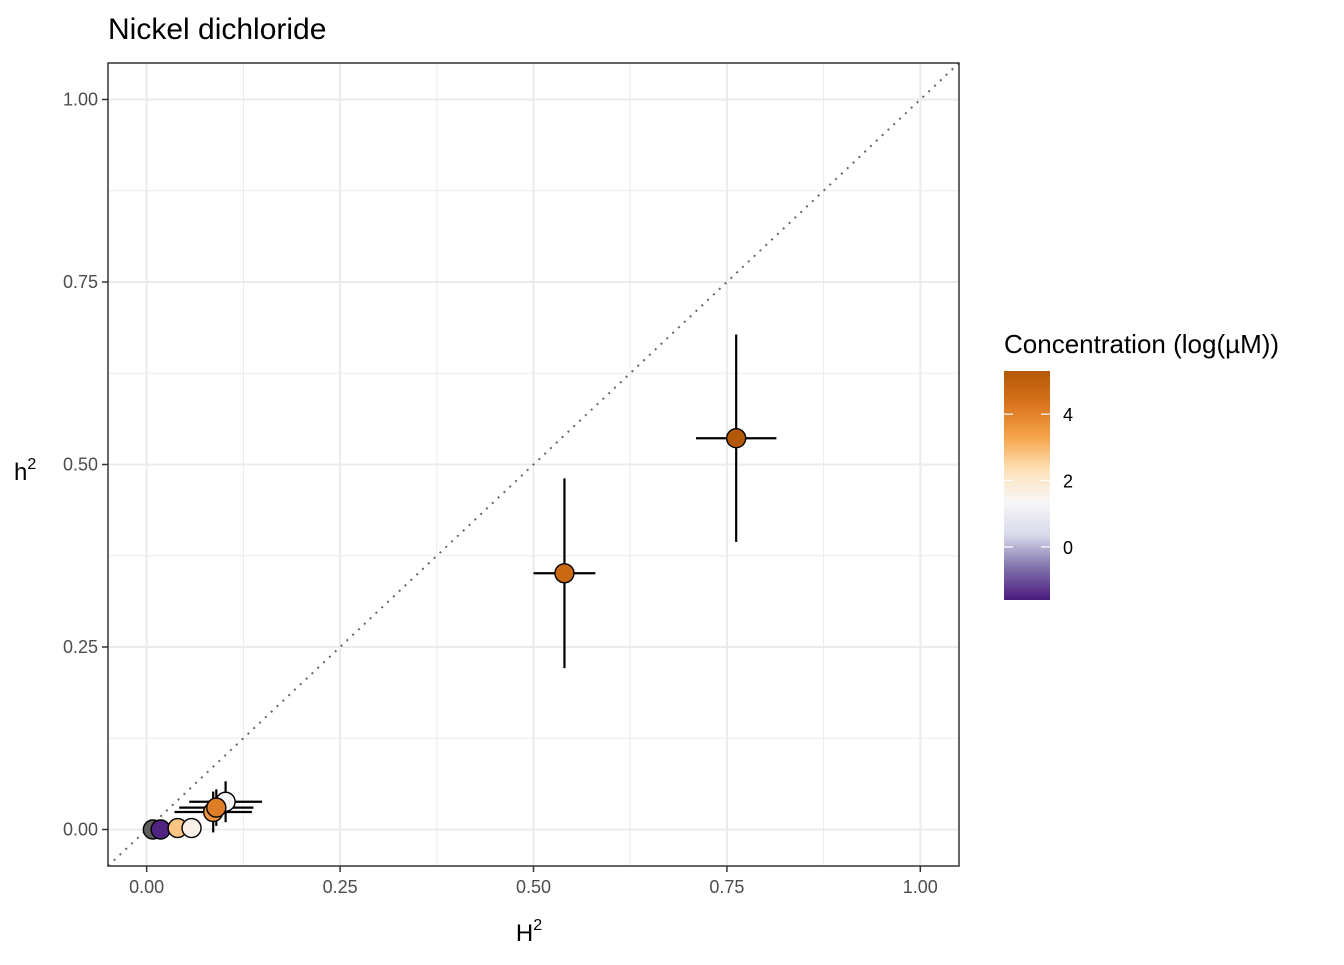 Image resolution: width=1344 pixels, height=965 pixels. I want to click on x-tick-label: 0.00, so click(146, 887).